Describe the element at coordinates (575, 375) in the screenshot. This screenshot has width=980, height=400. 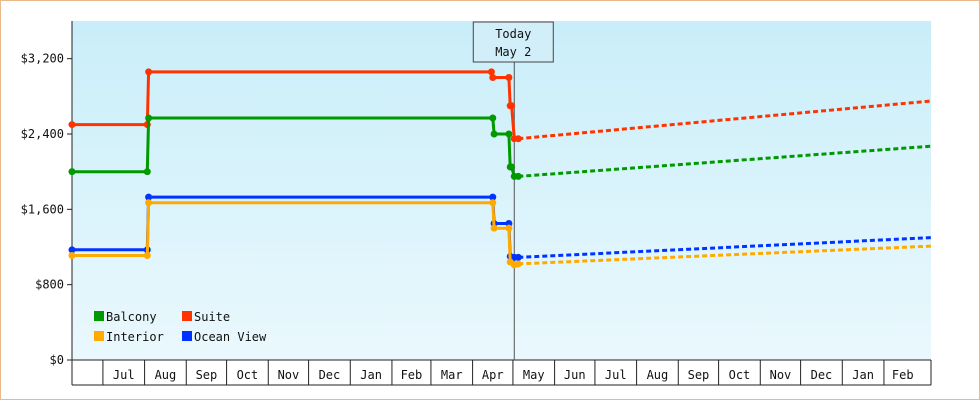
I see `x-tick-label: Jun` at that location.